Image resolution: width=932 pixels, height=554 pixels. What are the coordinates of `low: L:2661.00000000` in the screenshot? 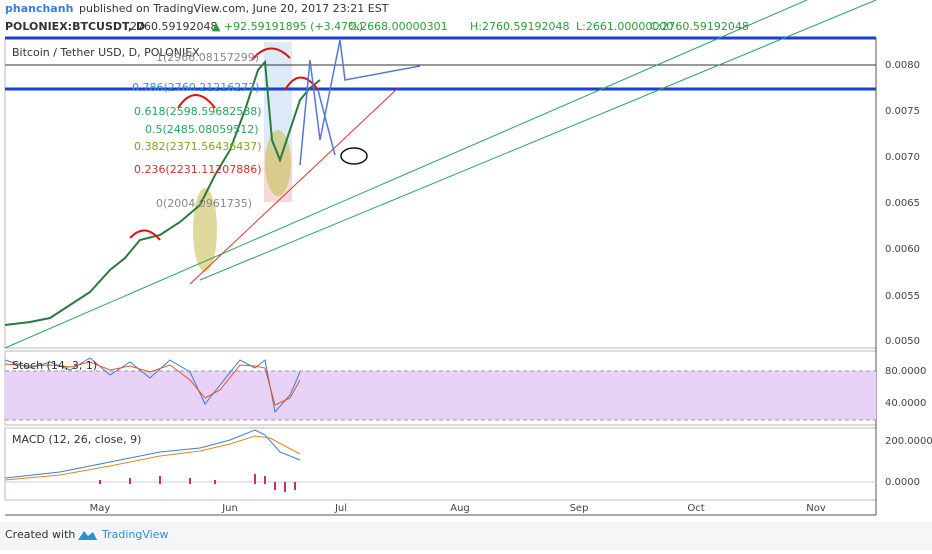 It's located at (624, 26).